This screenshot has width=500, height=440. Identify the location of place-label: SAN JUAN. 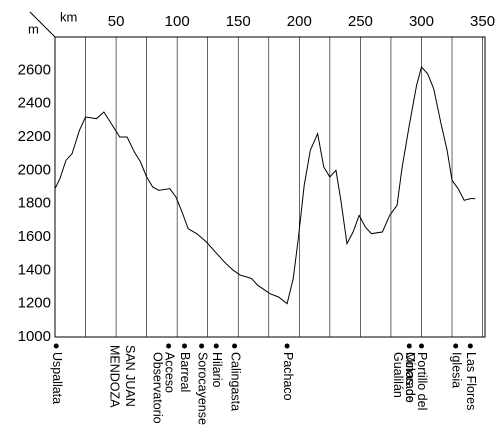
(130, 376).